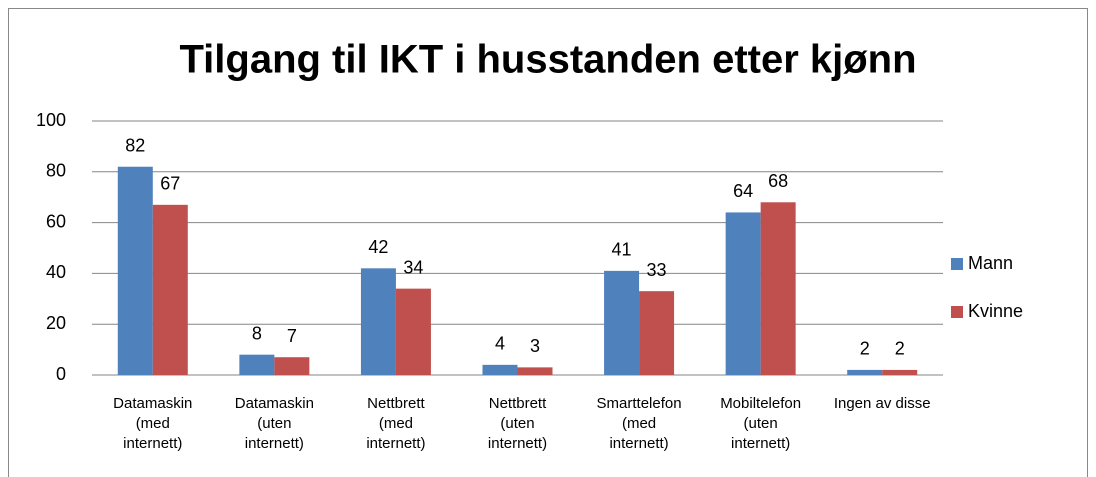 The image size is (1096, 477). Describe the element at coordinates (51, 120) in the screenshot. I see `y-tick-label: 100` at that location.